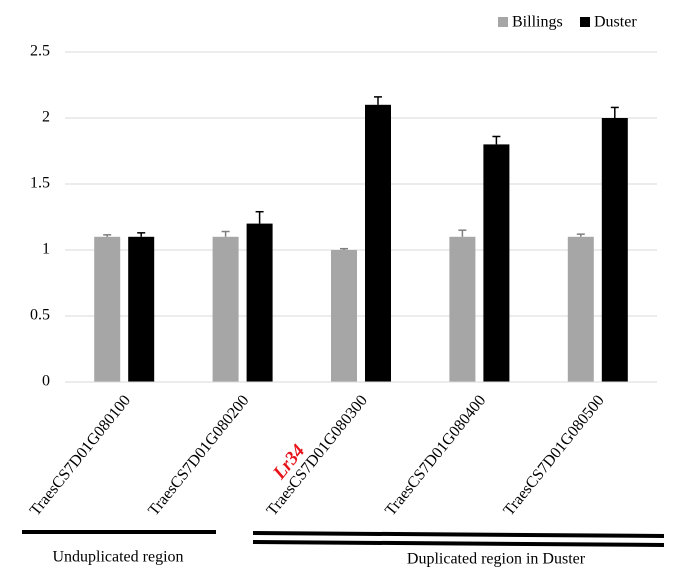 Image resolution: width=689 pixels, height=586 pixels. What do you see at coordinates (40, 183) in the screenshot?
I see `y-tick-label: 1.5` at bounding box center [40, 183].